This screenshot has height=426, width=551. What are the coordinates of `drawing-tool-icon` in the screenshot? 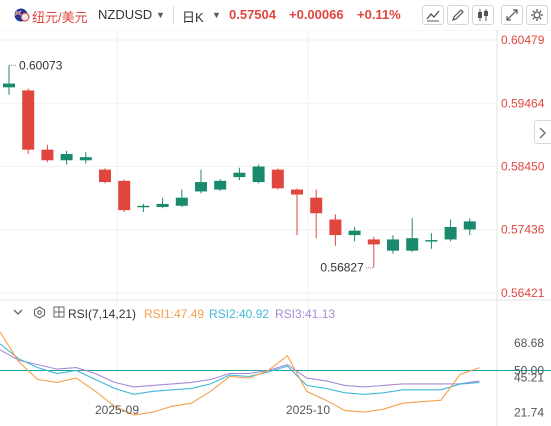 It's located at (433, 16).